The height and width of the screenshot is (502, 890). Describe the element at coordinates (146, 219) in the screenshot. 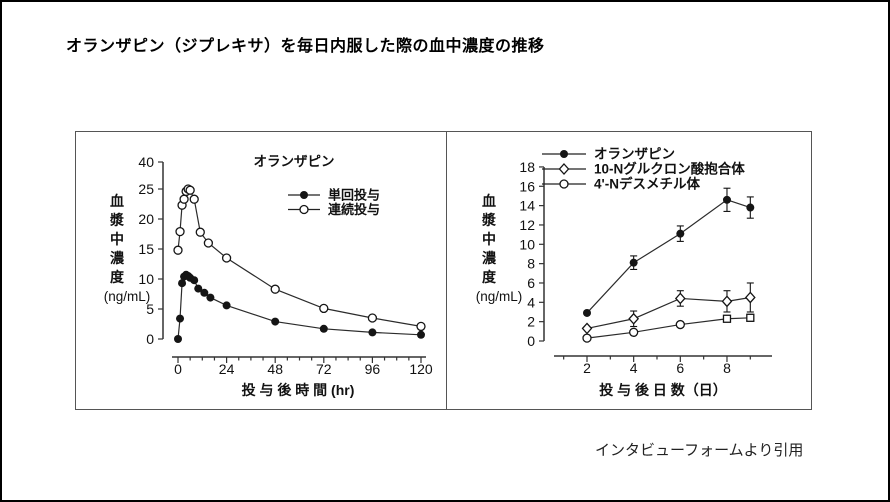

I see `svg-text: 20` at that location.